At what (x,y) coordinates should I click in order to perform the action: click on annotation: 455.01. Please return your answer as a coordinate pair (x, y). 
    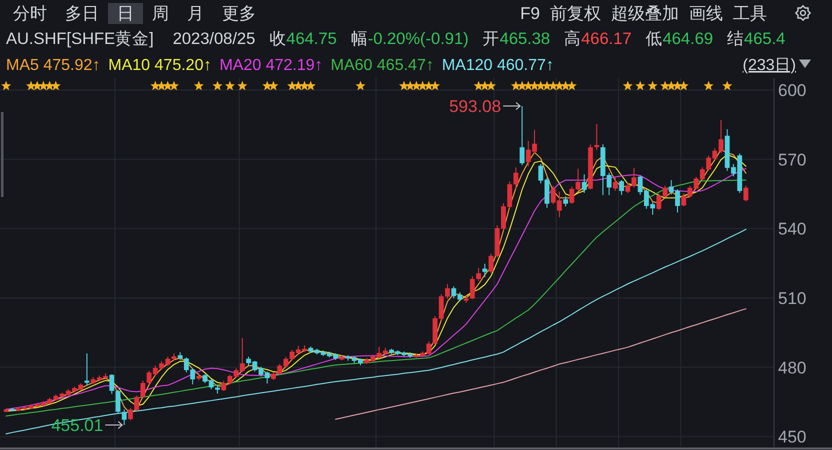
    Looking at the image, I should click on (77, 426).